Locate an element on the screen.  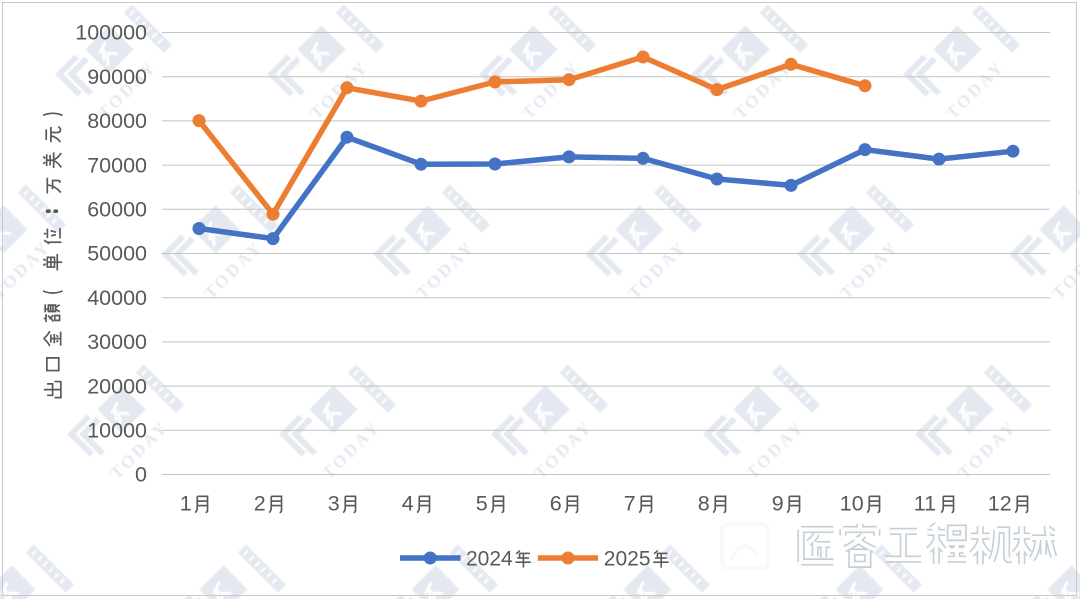
svg-text: 2025 is located at coordinates (627, 559).